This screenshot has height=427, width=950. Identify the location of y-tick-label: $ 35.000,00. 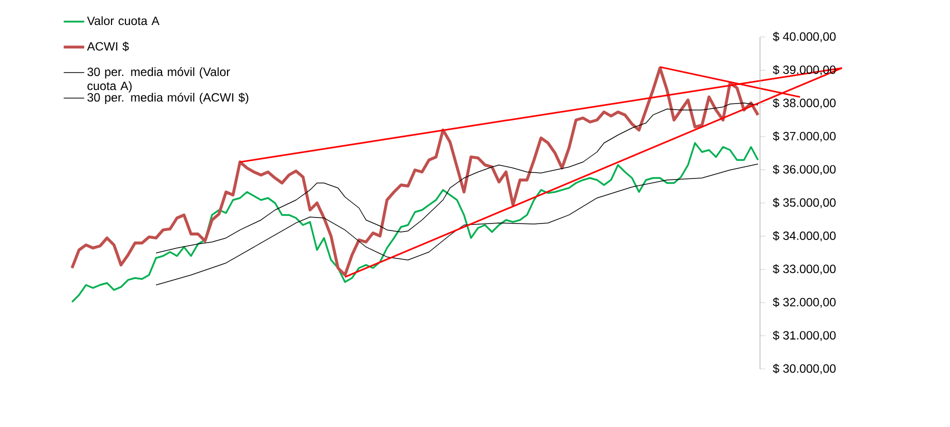
(804, 203).